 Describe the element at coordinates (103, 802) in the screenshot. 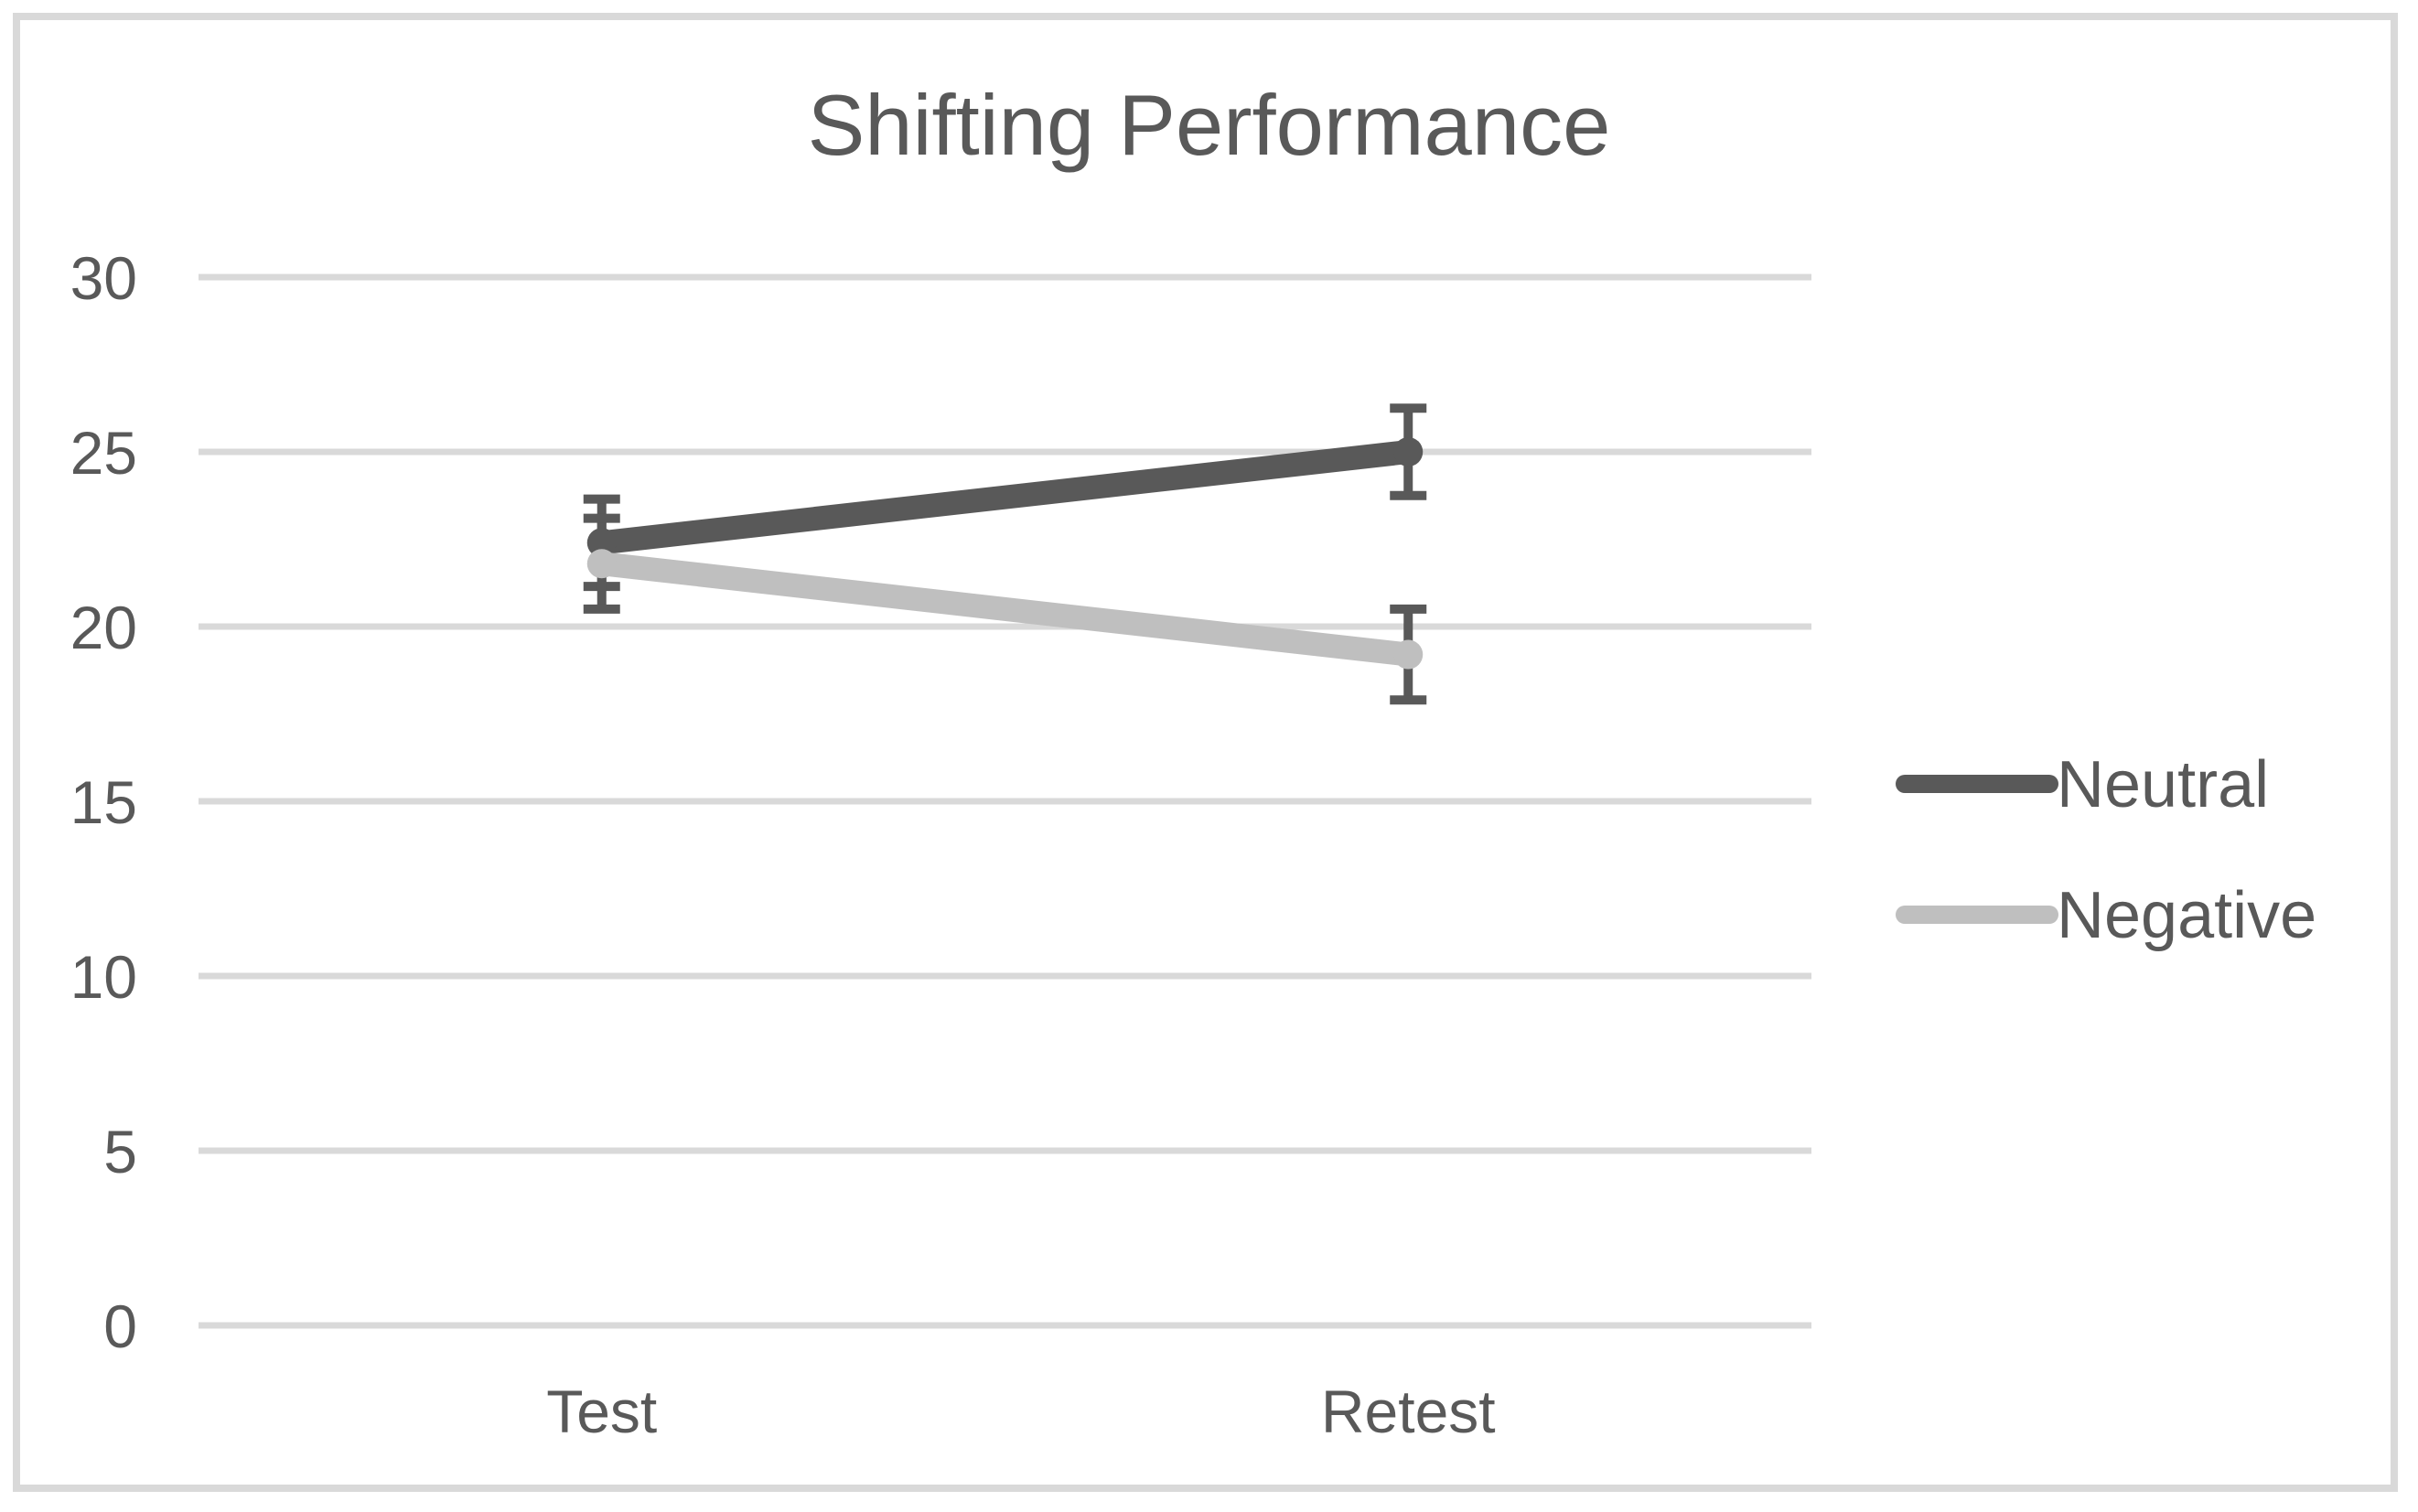

I see `y-axis-tick-label: 15` at that location.